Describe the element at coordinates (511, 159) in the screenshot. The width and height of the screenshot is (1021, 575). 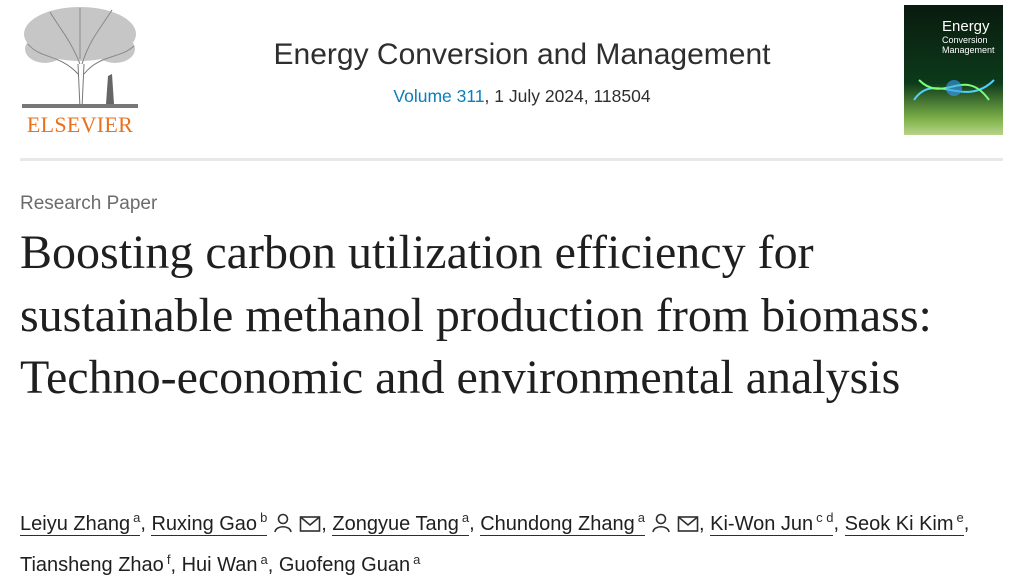
I see `separator` at that location.